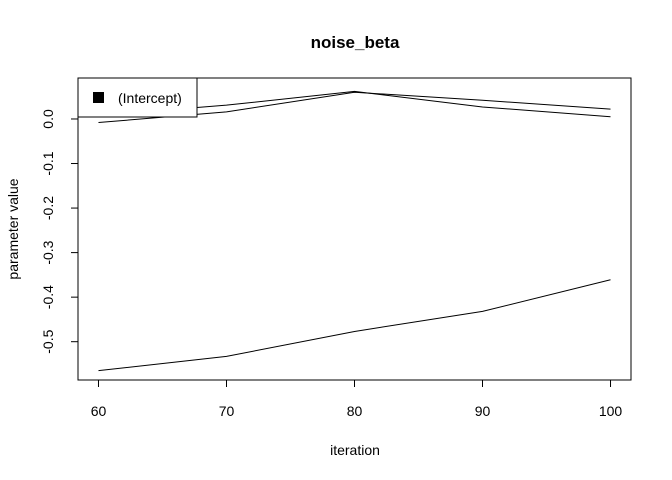  Describe the element at coordinates (227, 411) in the screenshot. I see `x-tick-label: 70` at that location.